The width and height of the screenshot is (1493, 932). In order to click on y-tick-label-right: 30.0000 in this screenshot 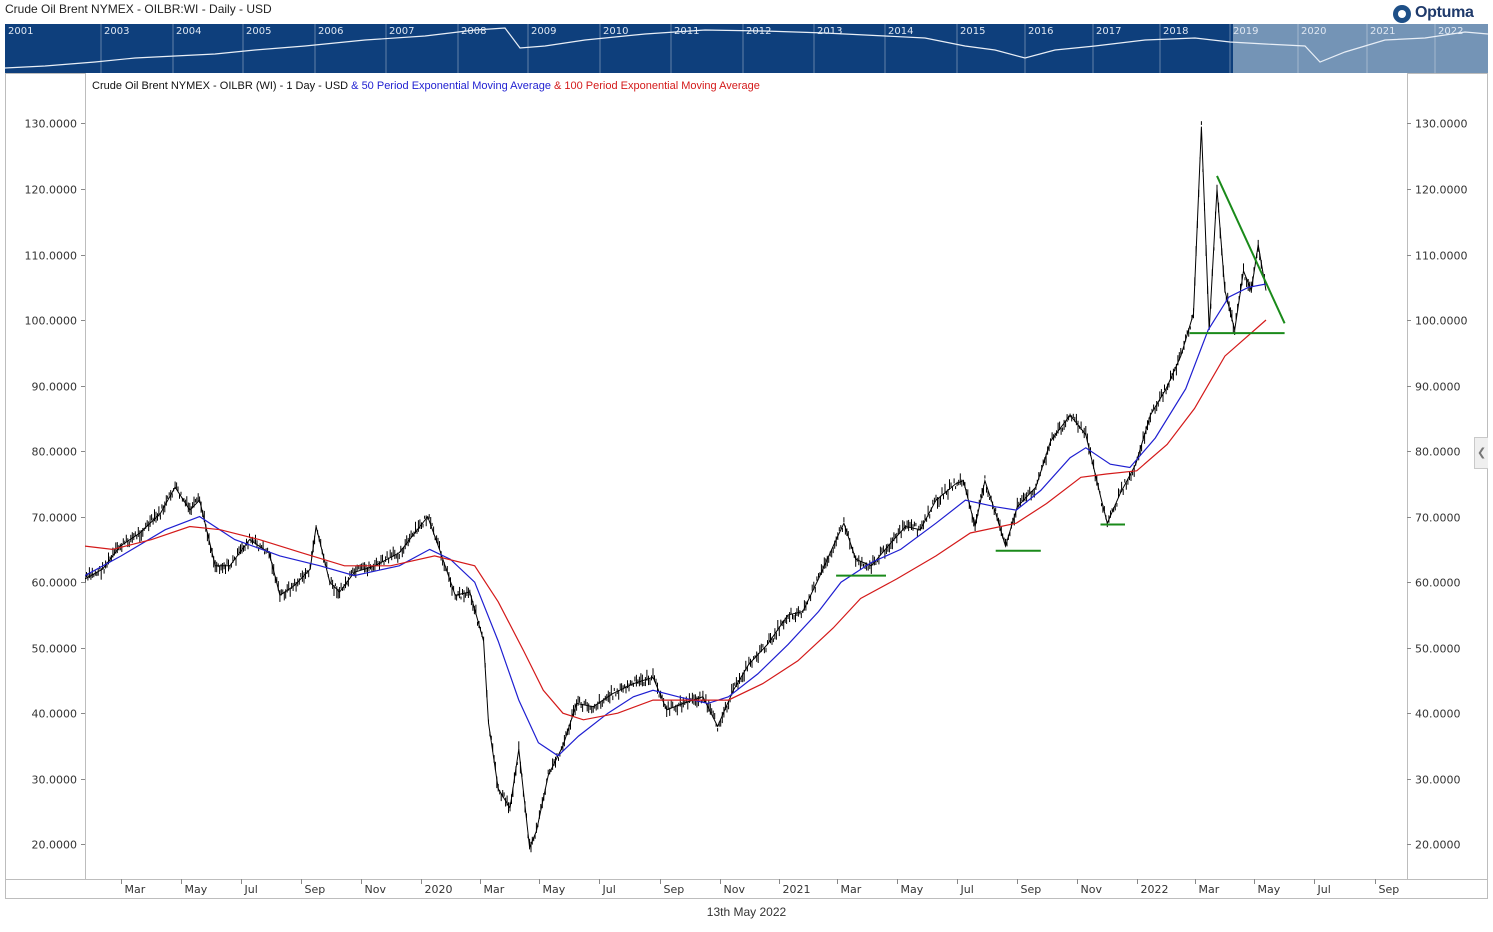, I will do `click(1438, 780)`.